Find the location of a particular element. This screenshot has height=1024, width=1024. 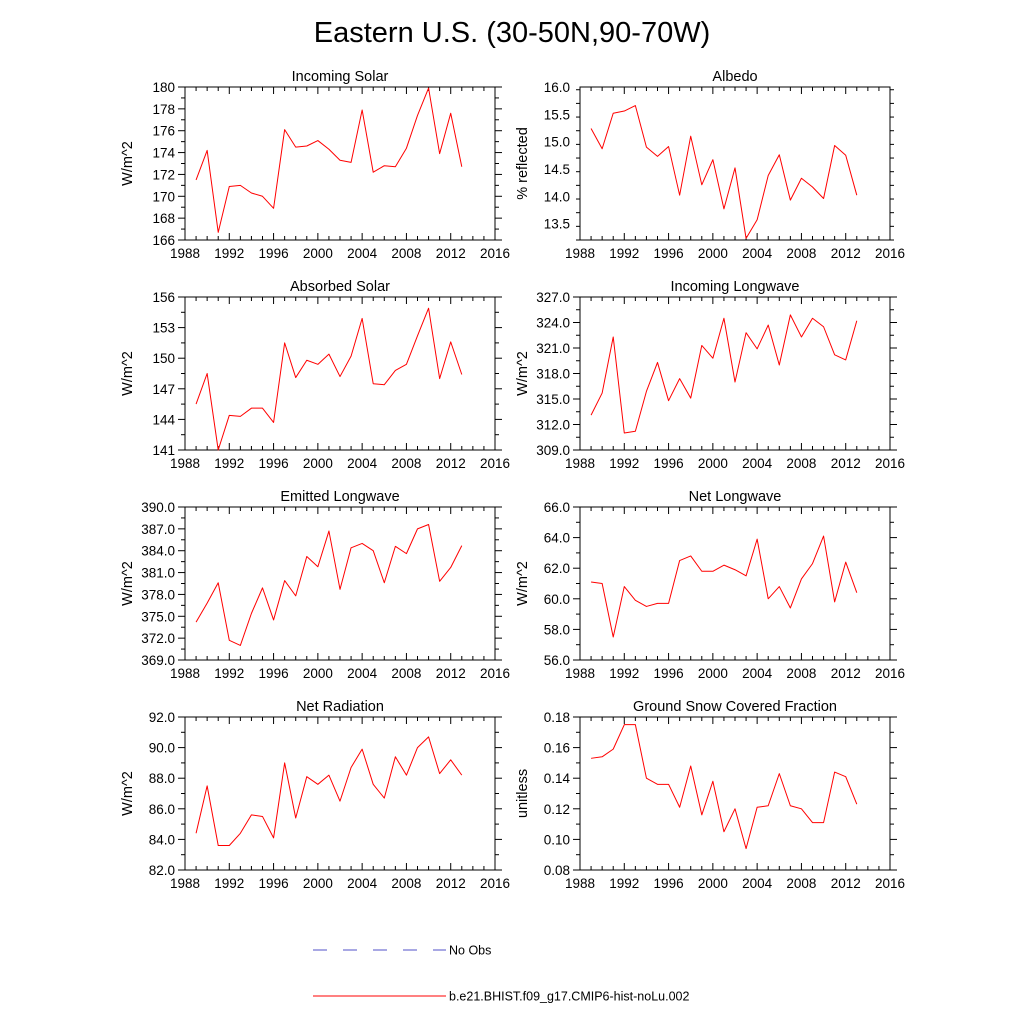

y-tick-label: 82.0 is located at coordinates (162, 870).